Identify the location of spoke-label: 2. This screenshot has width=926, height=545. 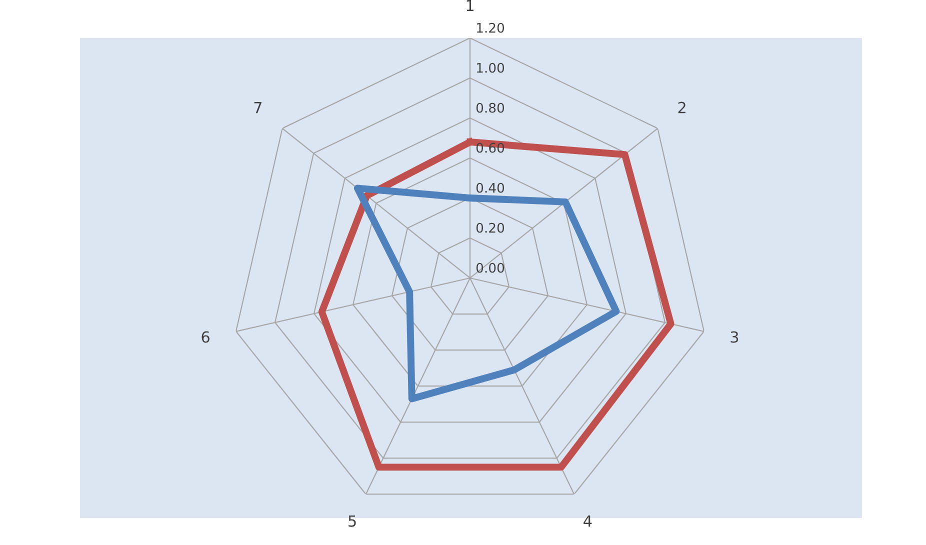
(682, 108).